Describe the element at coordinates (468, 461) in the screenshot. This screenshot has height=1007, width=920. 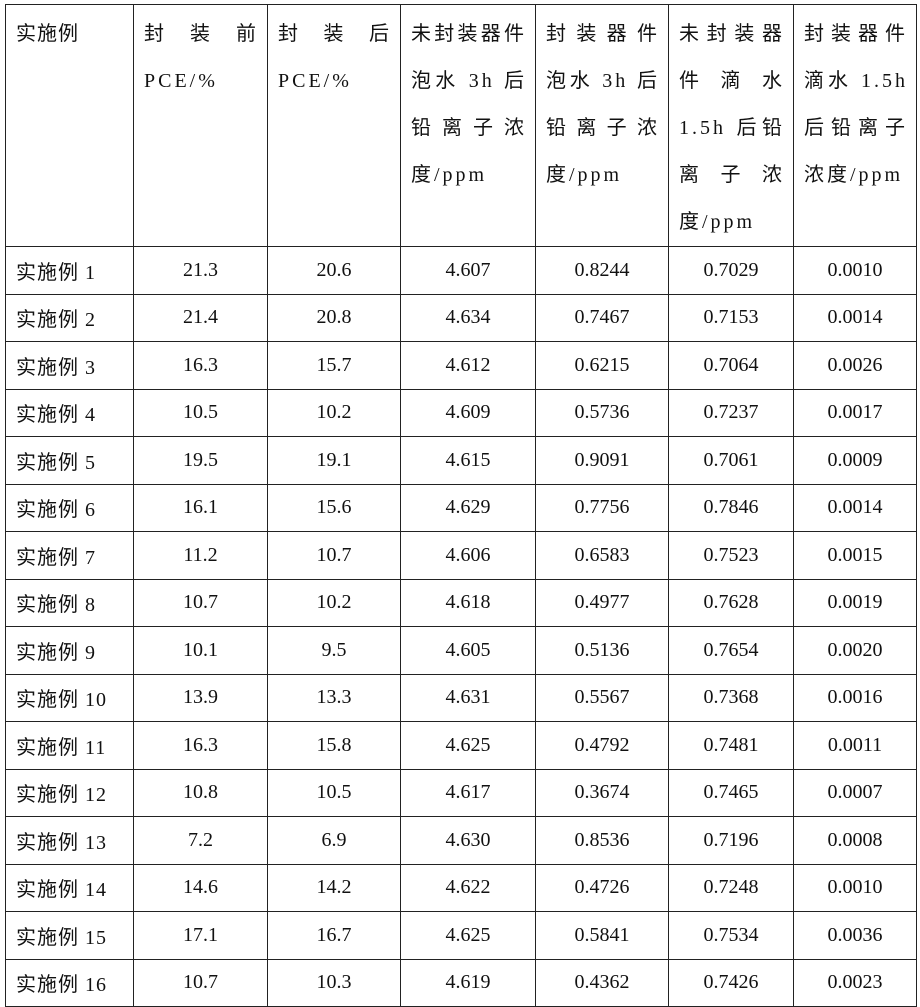
I see `cell-unencapsulated-soak: 4.615` at that location.